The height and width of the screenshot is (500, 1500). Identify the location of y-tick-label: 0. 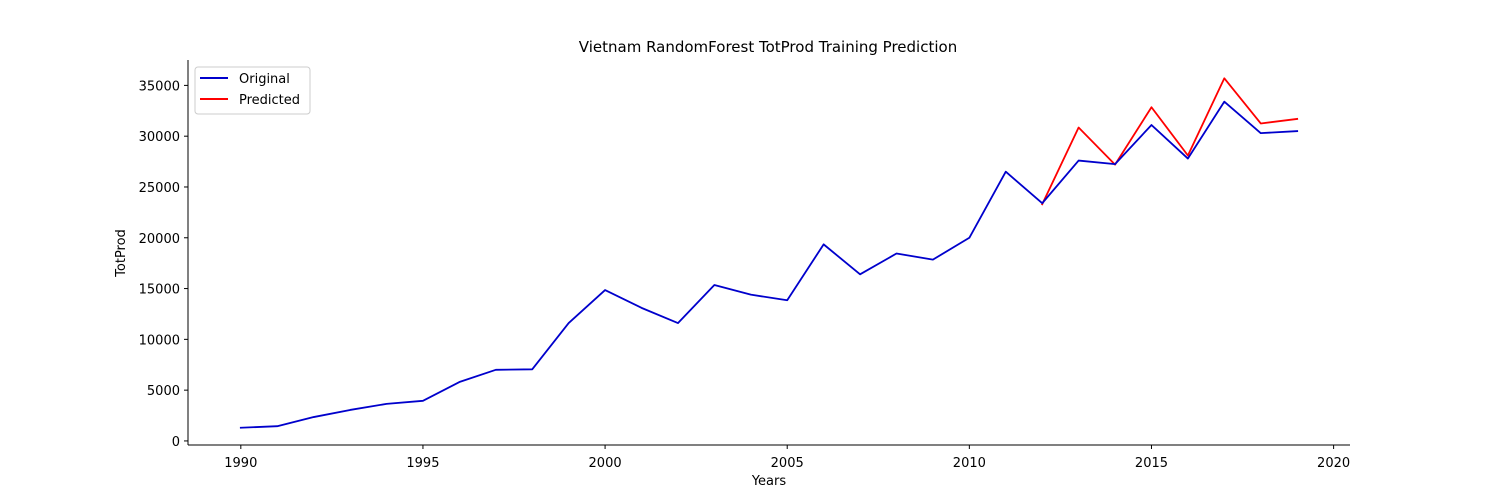
(176, 442).